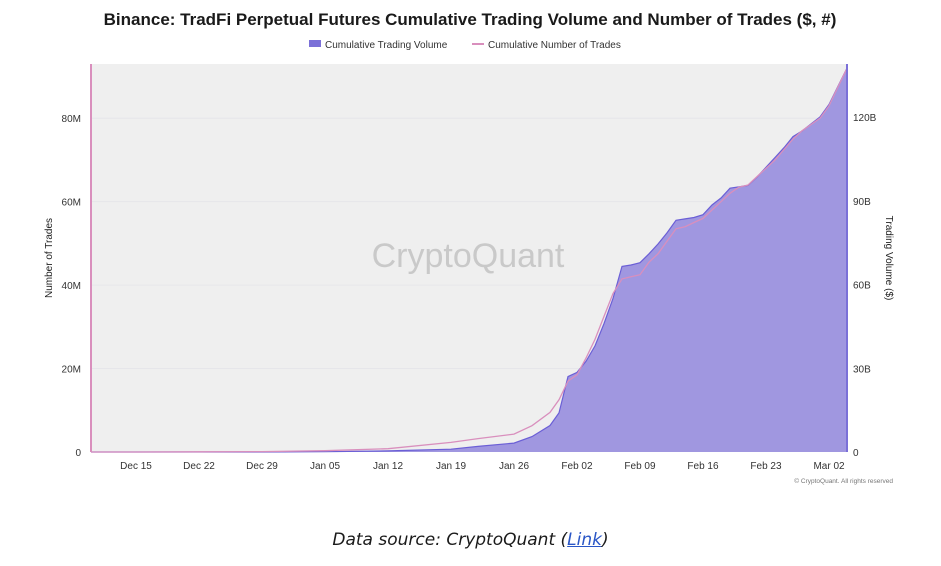  Describe the element at coordinates (71, 370) in the screenshot. I see `left-tick-label: 20M` at that location.